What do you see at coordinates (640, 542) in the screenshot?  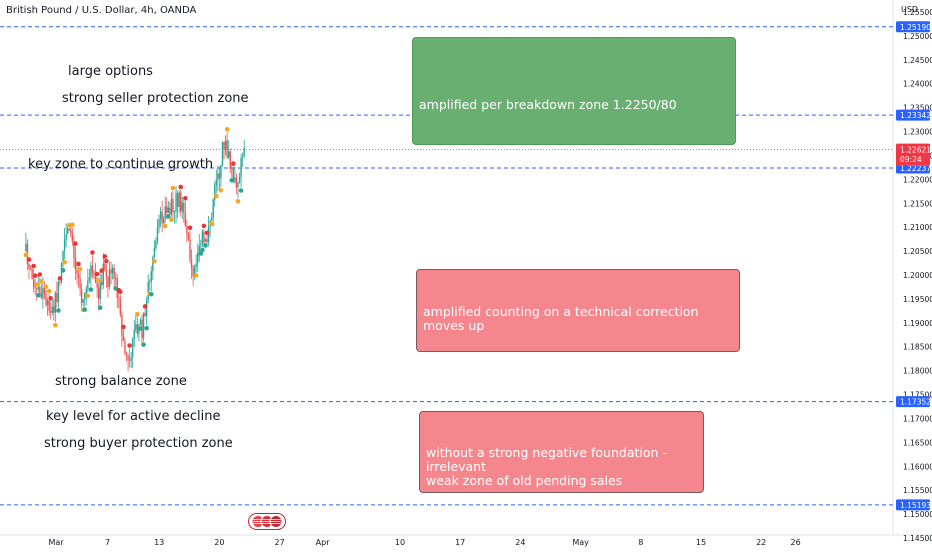 I see `x-tick-label: 8` at bounding box center [640, 542].